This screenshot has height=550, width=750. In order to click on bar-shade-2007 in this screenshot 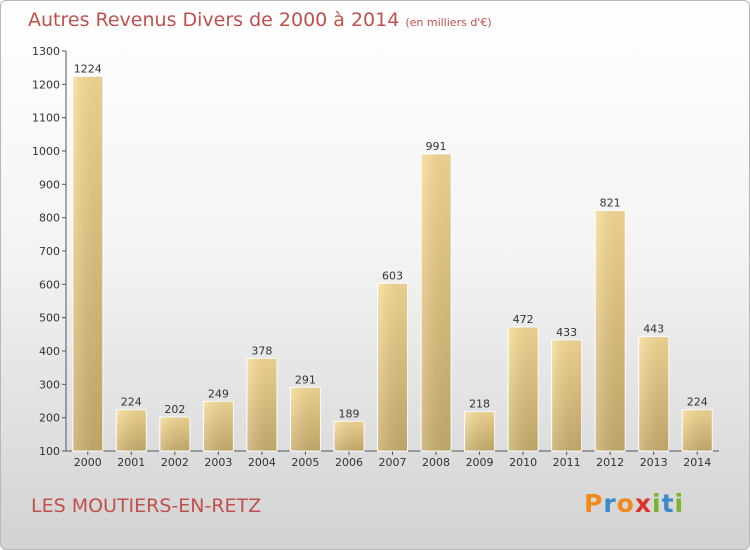, I will do `click(392, 367)`.